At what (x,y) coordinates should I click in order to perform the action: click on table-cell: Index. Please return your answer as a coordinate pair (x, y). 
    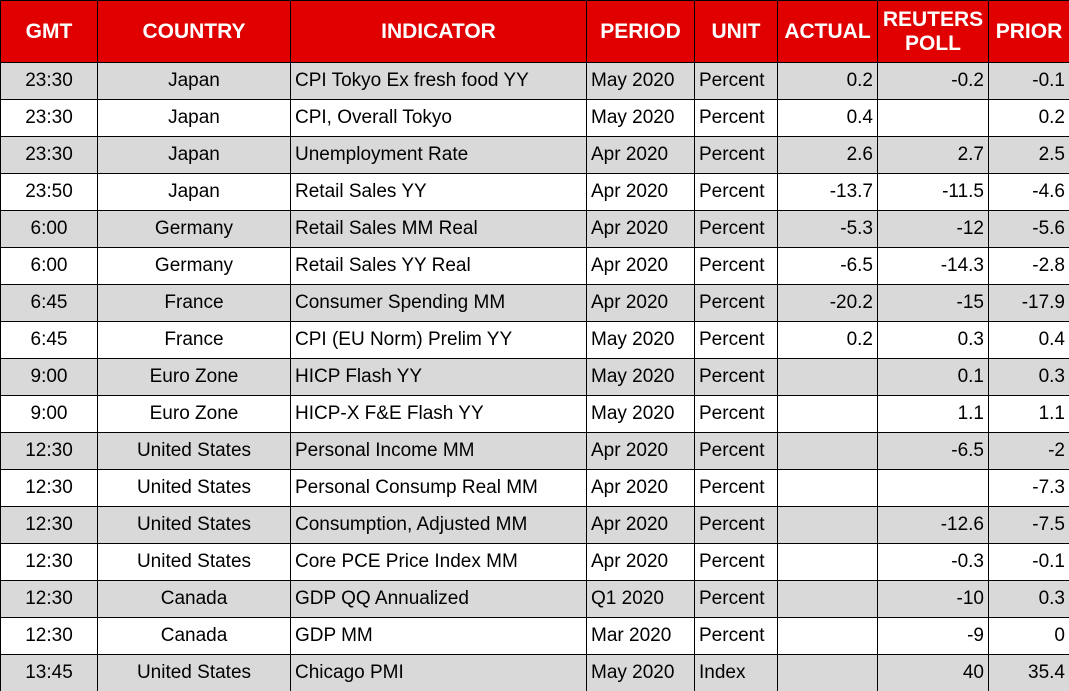
    Looking at the image, I should click on (736, 672).